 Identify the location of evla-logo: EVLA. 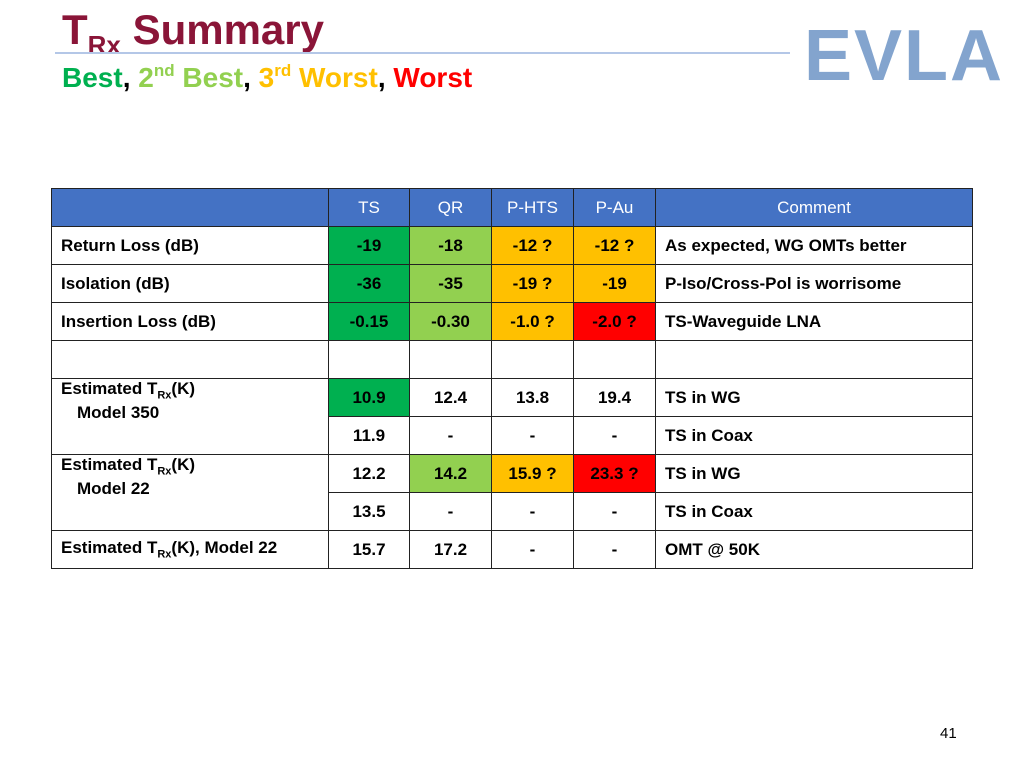
(904, 56).